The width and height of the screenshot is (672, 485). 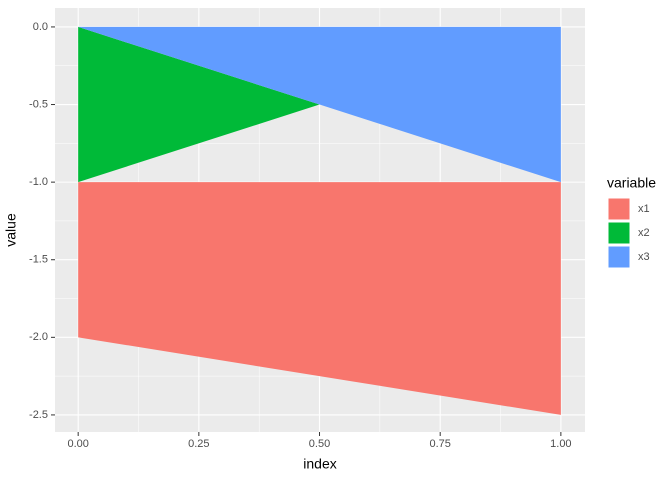 I want to click on x-tick-label: 0.75, so click(x=439, y=444).